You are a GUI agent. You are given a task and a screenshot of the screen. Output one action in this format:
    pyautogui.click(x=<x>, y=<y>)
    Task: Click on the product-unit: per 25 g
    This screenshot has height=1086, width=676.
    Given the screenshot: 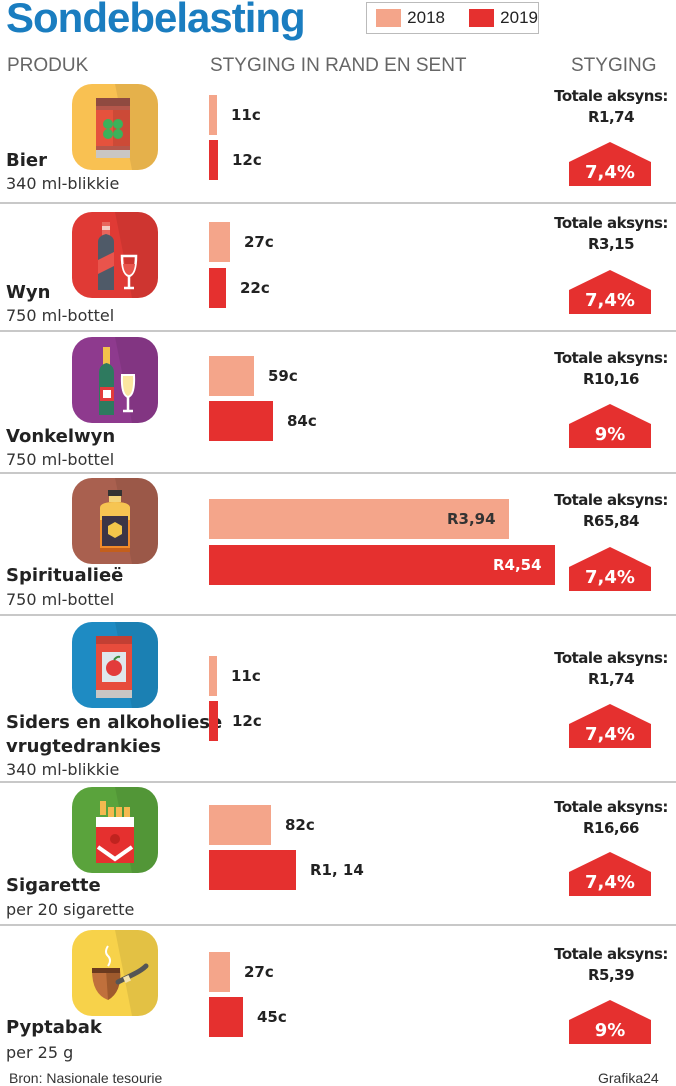 What is the action you would take?
    pyautogui.click(x=40, y=1052)
    